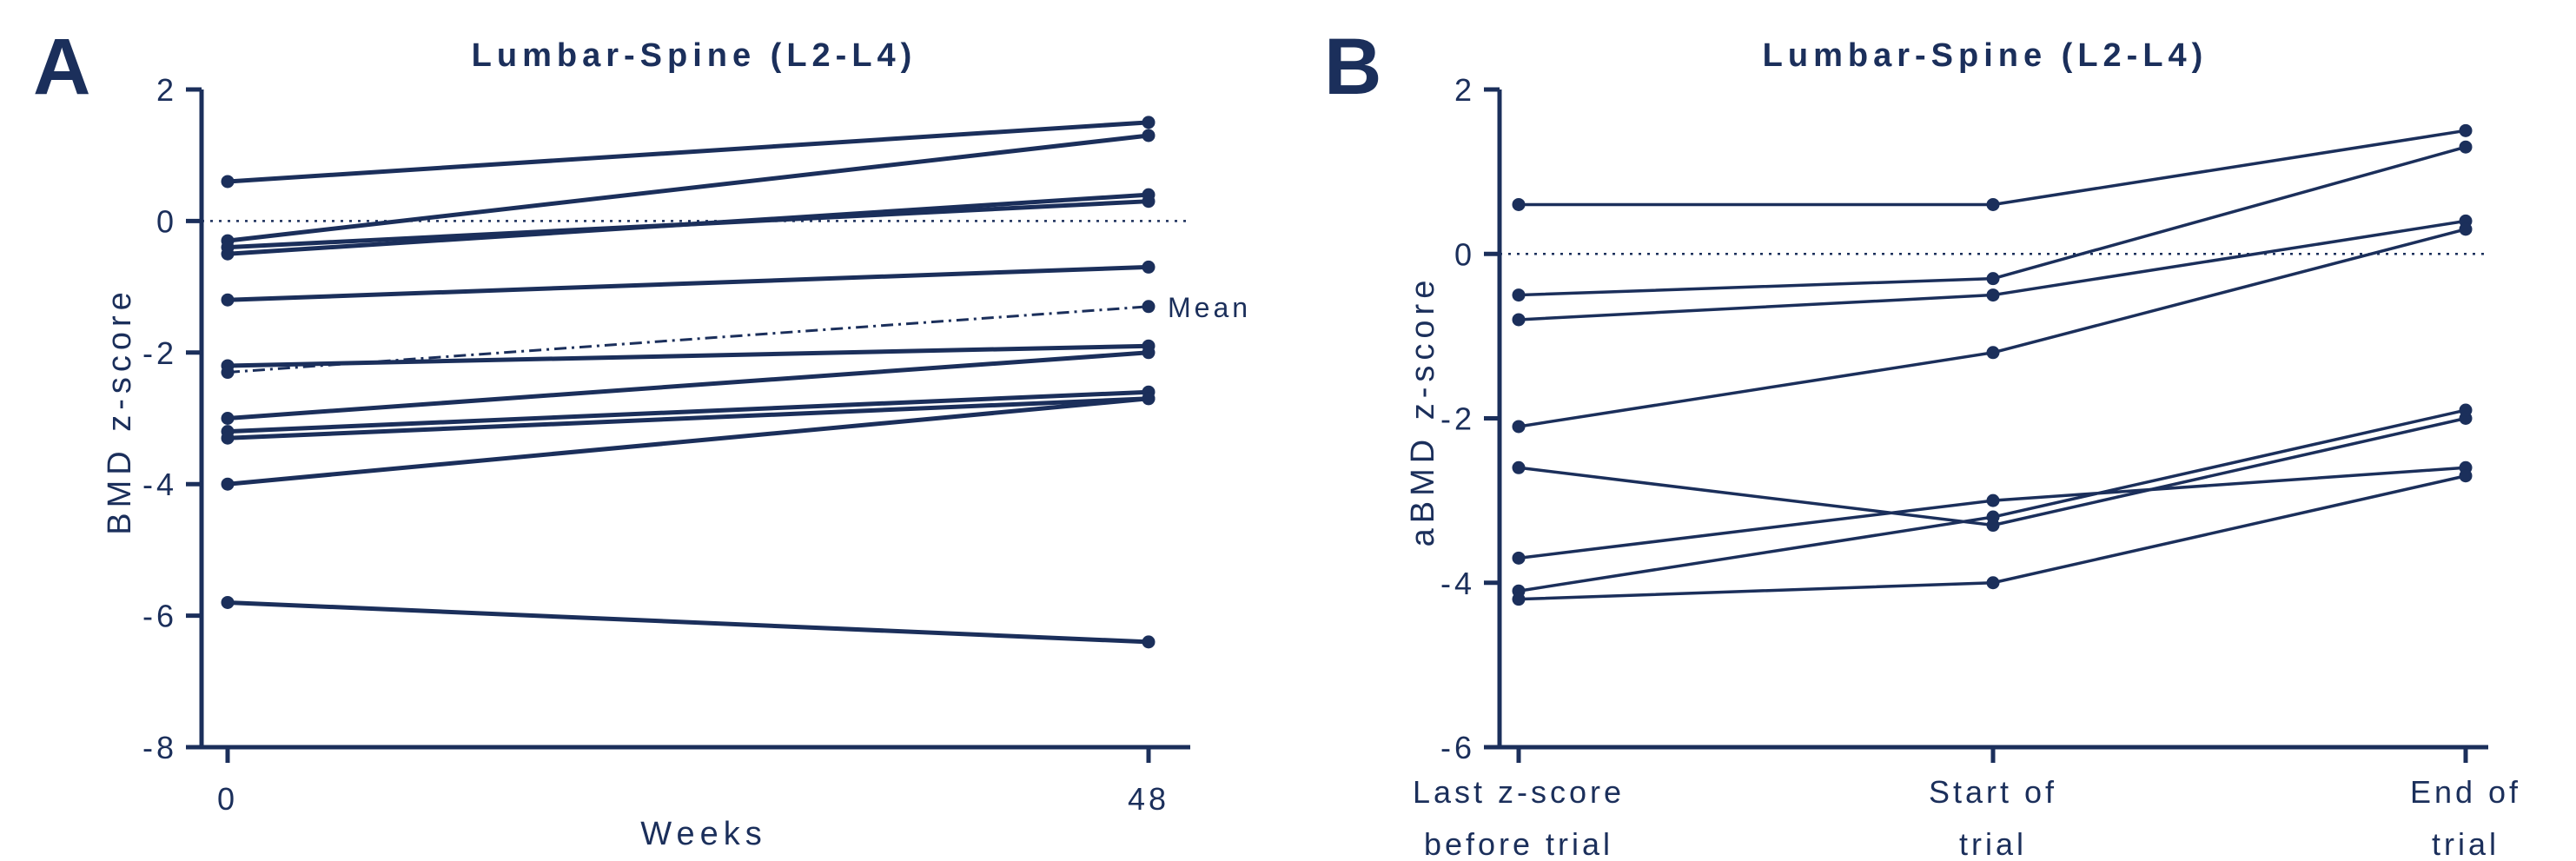 The image size is (2576, 861). I want to click on y-tick-label-a: -4, so click(159, 484).